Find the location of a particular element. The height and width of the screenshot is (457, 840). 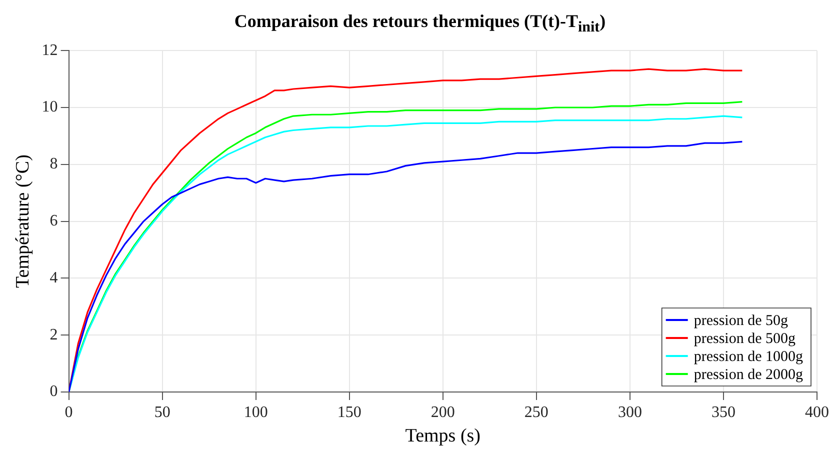

y-tick-label: 12 is located at coordinates (50, 50).